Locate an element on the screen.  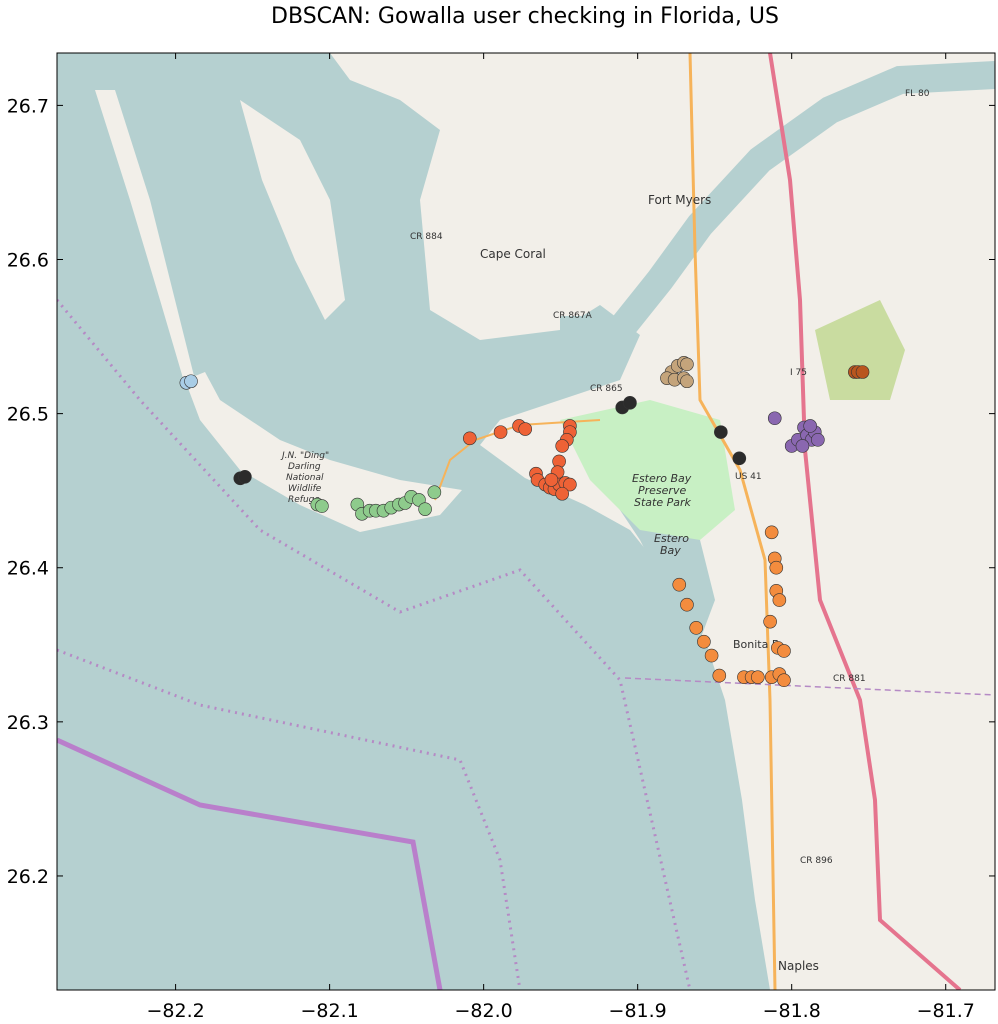
road-label: US 41 is located at coordinates (748, 477).